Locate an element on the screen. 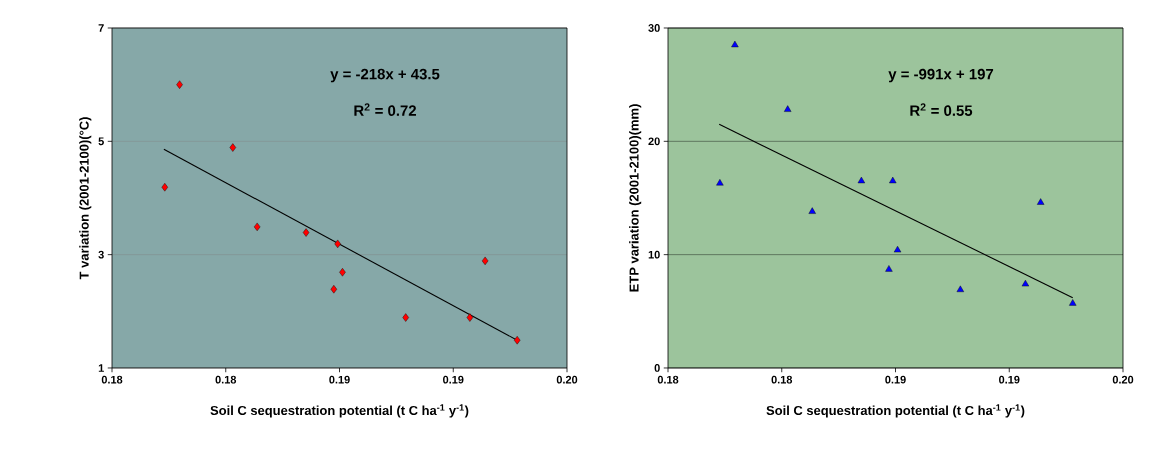 This screenshot has height=464, width=1152. annotation: R$^{2}$ = 0.72 is located at coordinates (385, 109).